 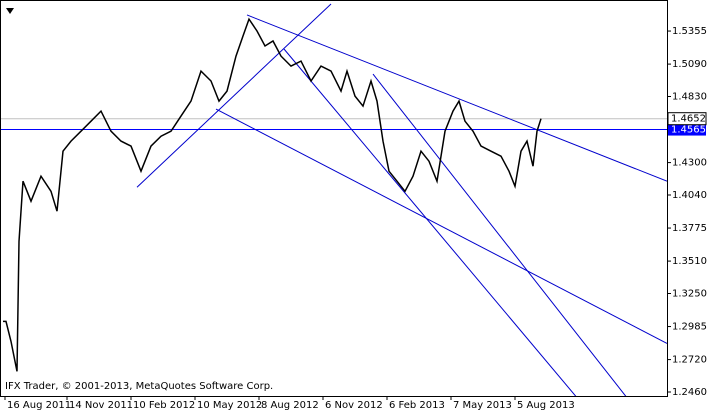 What do you see at coordinates (689, 31) in the screenshot?
I see `y-tick-label: 1.5355` at bounding box center [689, 31].